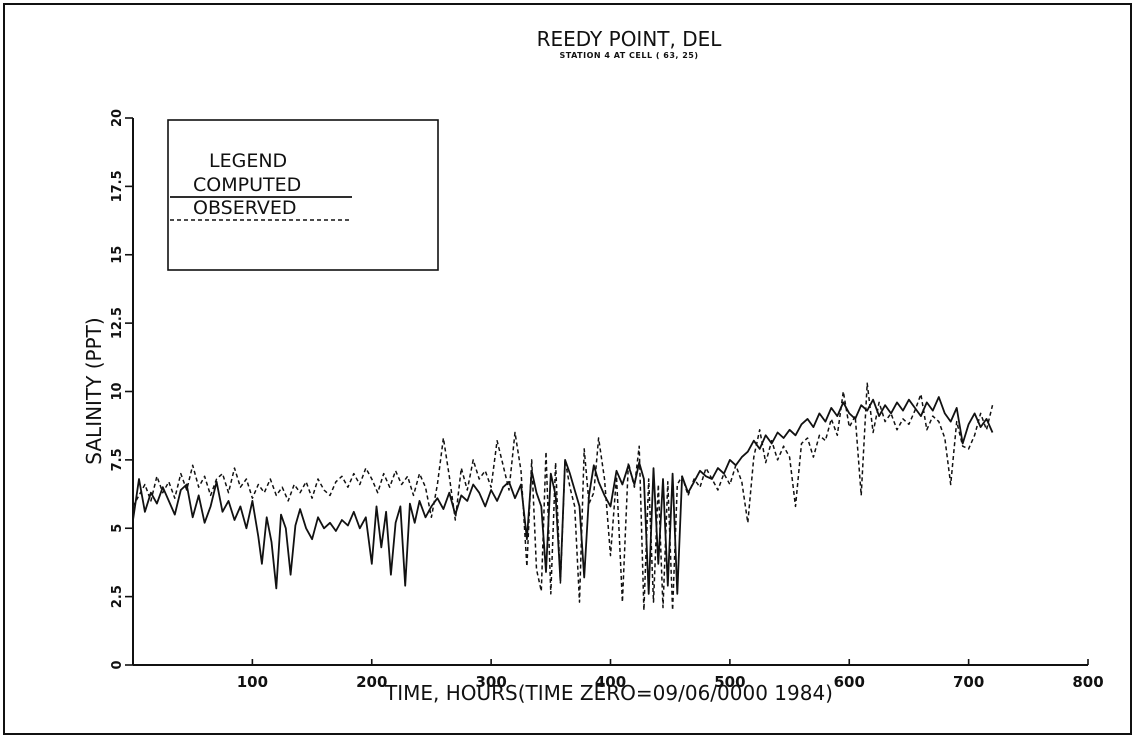 Image resolution: width=1135 pixels, height=738 pixels. Describe the element at coordinates (849, 682) in the screenshot. I see `x-tick-label: 600` at that location.